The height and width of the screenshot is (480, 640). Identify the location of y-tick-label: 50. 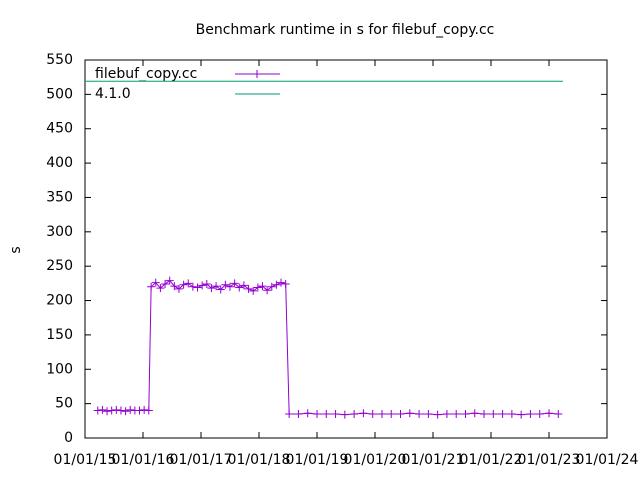
(64, 404).